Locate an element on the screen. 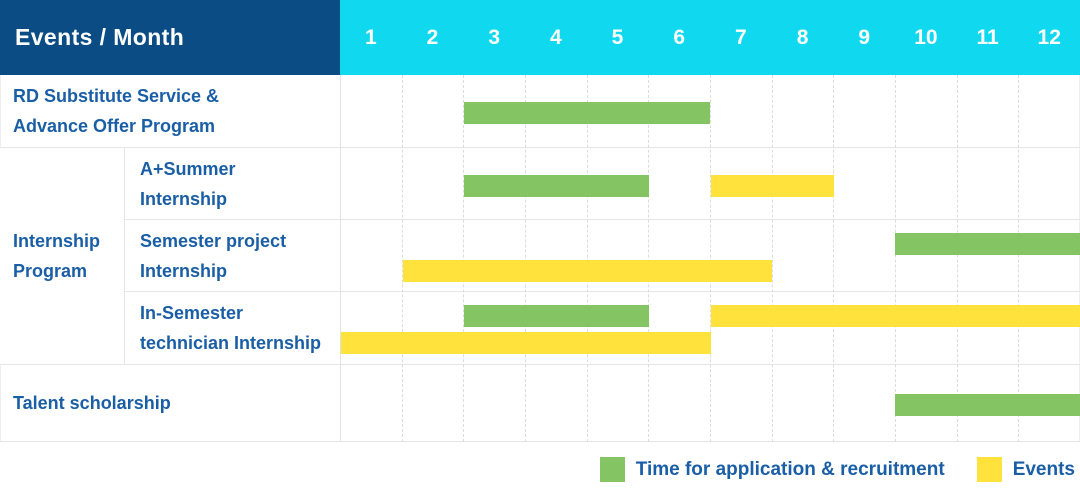 The height and width of the screenshot is (494, 1080). month-label-1: 1 is located at coordinates (370, 37).